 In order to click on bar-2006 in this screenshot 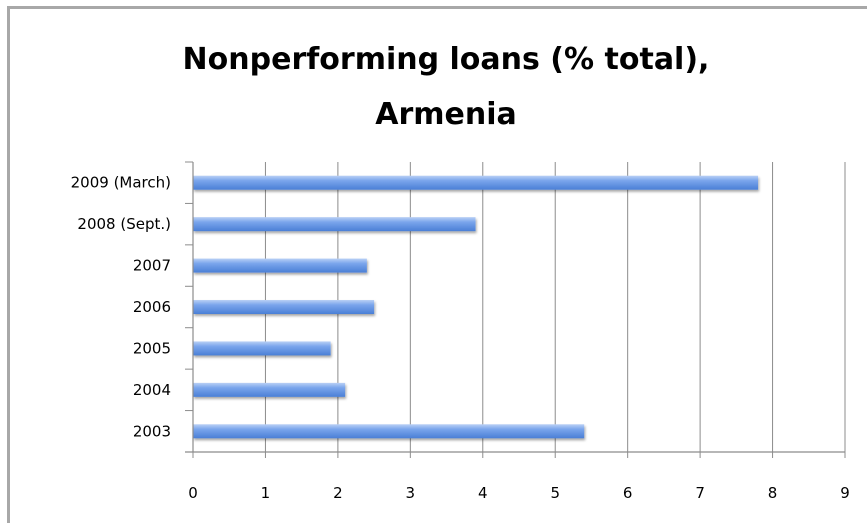, I will do `click(284, 307)`.